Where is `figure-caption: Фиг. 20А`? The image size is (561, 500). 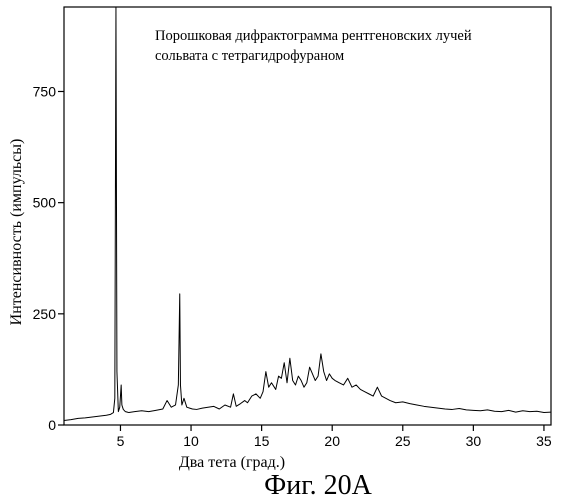
figure-caption: Фиг. 20А is located at coordinates (318, 485).